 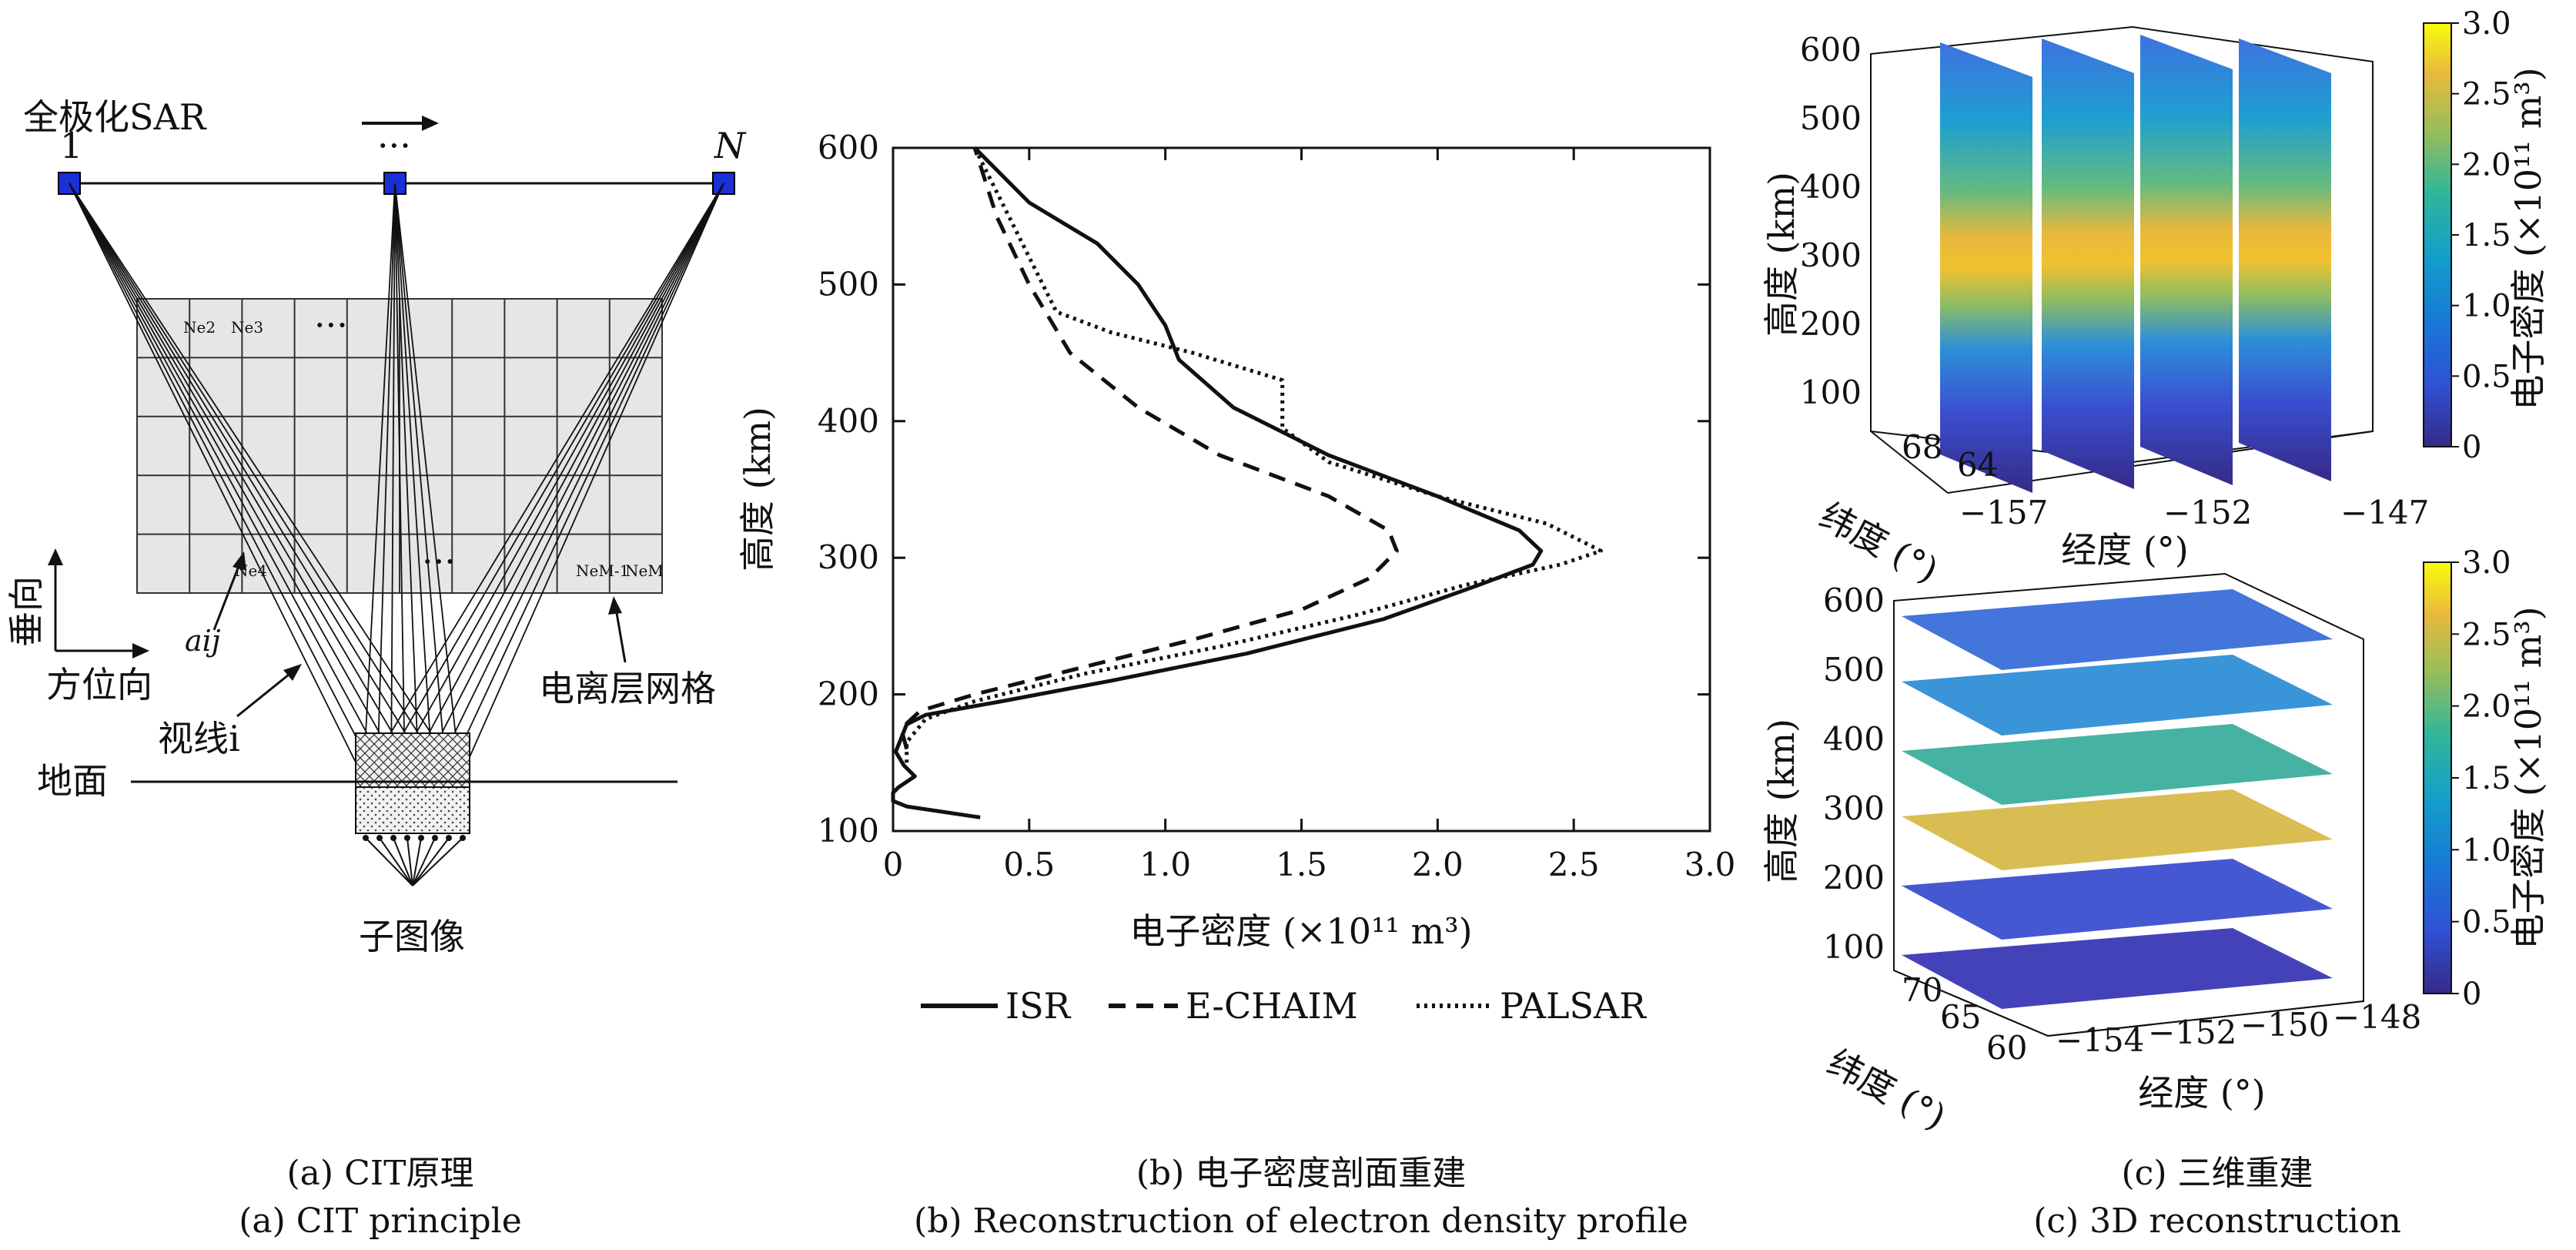 What do you see at coordinates (758, 489) in the screenshot?
I see `profile-y-axis-label: 高度 (km)` at bounding box center [758, 489].